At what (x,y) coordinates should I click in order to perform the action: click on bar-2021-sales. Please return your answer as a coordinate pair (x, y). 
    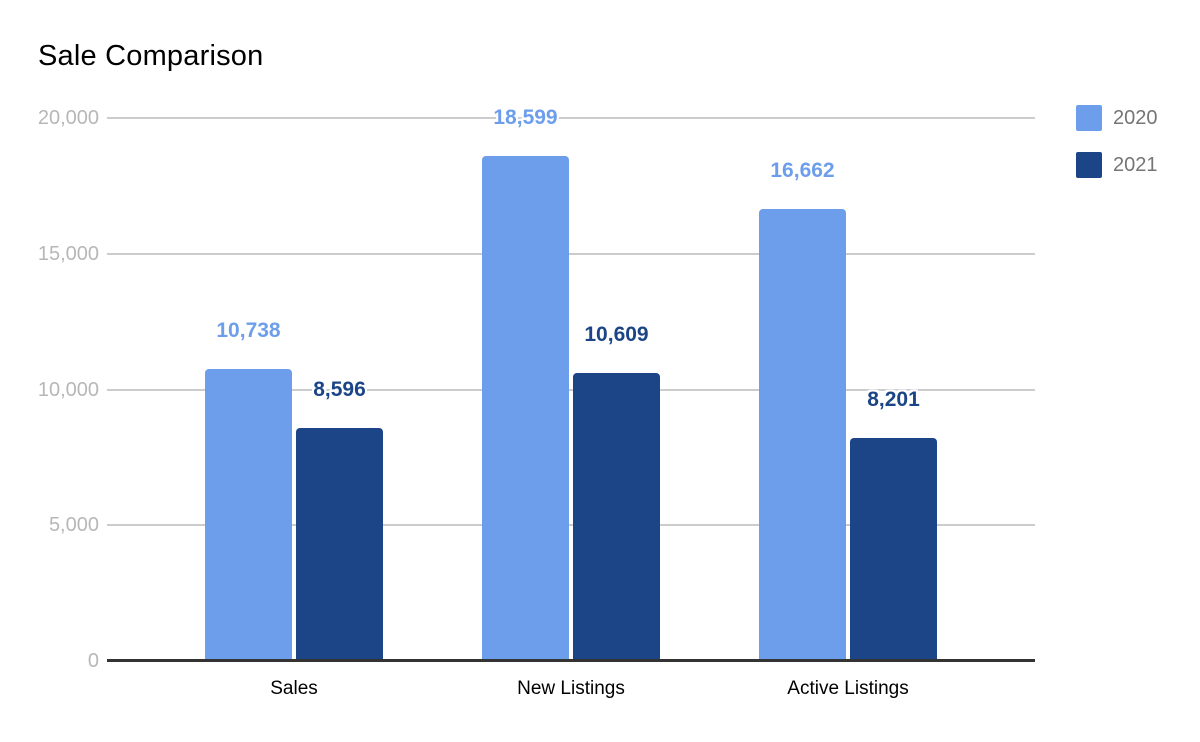
    Looking at the image, I should click on (339, 544).